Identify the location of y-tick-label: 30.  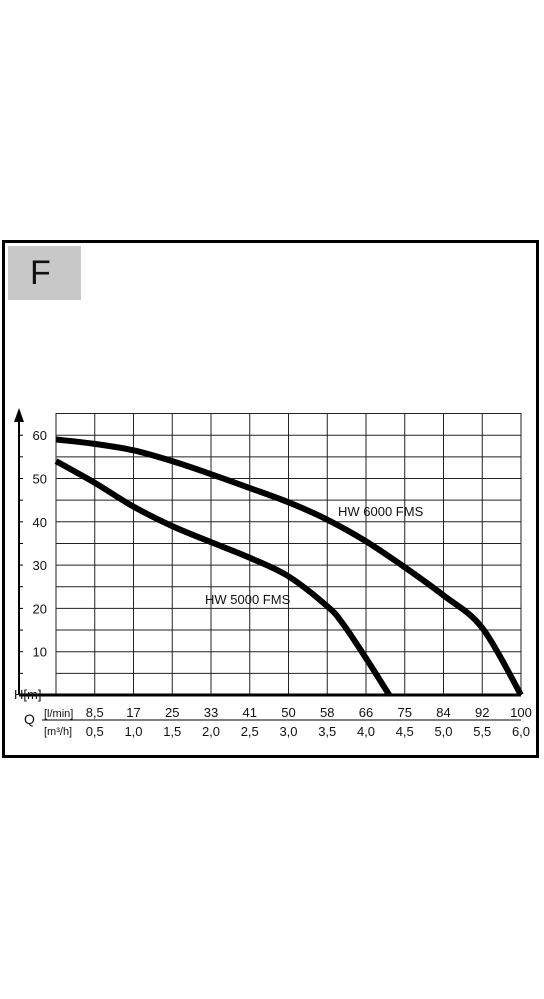
(40, 565).